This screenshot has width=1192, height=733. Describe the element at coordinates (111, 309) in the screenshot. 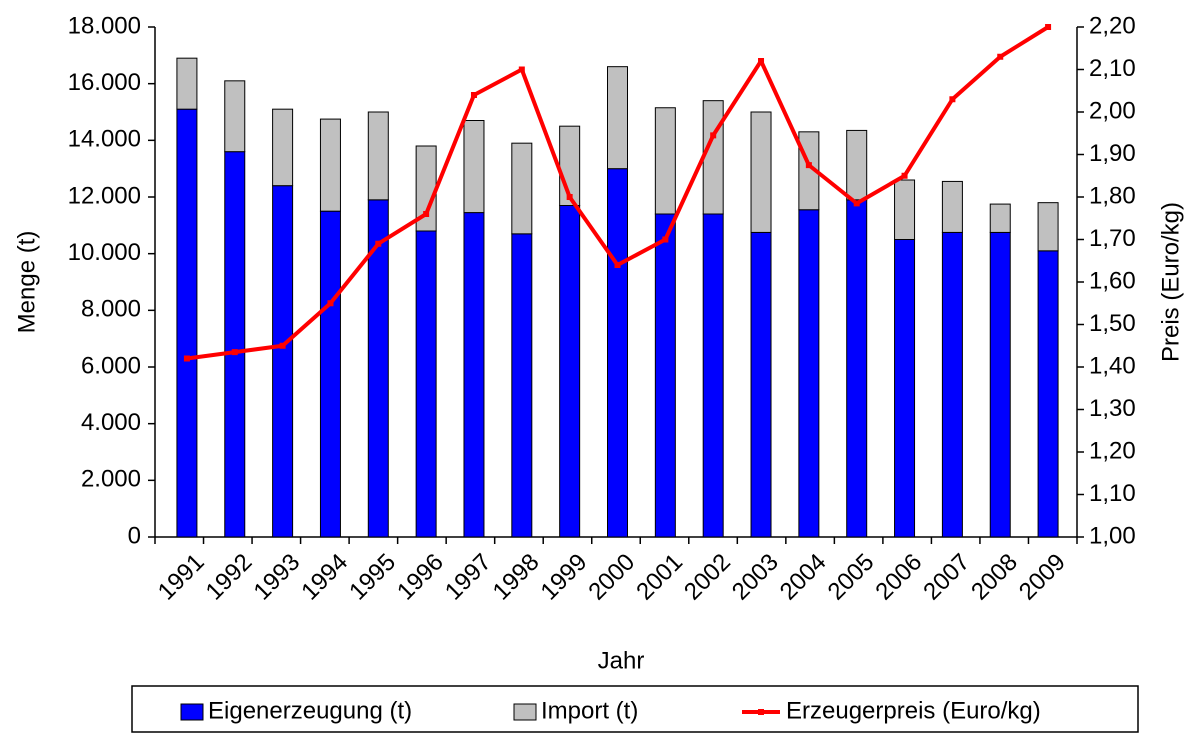

I see `y-tick-label: 8.000` at that location.